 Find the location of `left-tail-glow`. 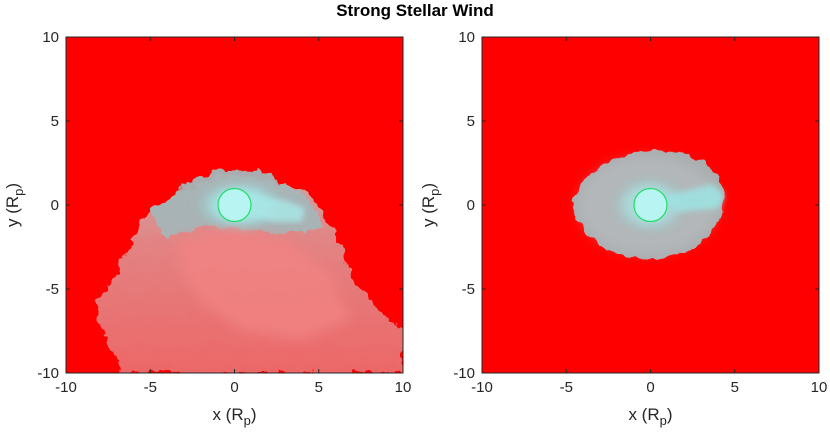

left-tail-glow is located at coordinates (277, 208).